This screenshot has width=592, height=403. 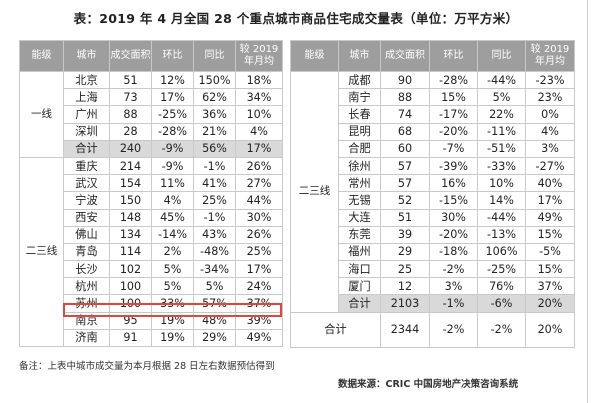 What do you see at coordinates (501, 303) in the screenshot?
I see `value-cell: -6%` at bounding box center [501, 303].